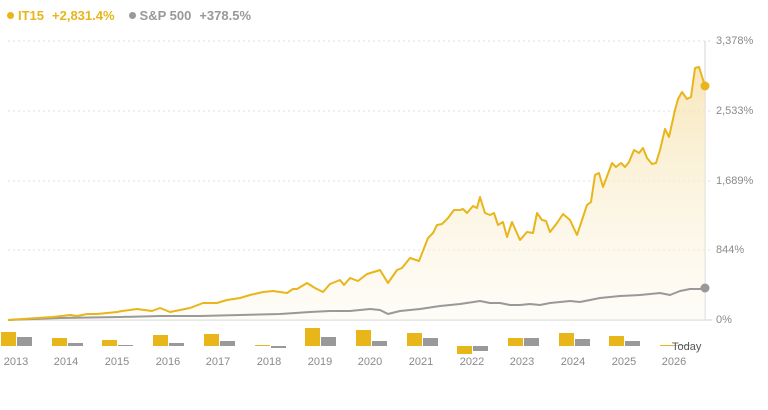 The width and height of the screenshot is (768, 410). What do you see at coordinates (320, 362) in the screenshot?
I see `year-label: 2019` at bounding box center [320, 362].